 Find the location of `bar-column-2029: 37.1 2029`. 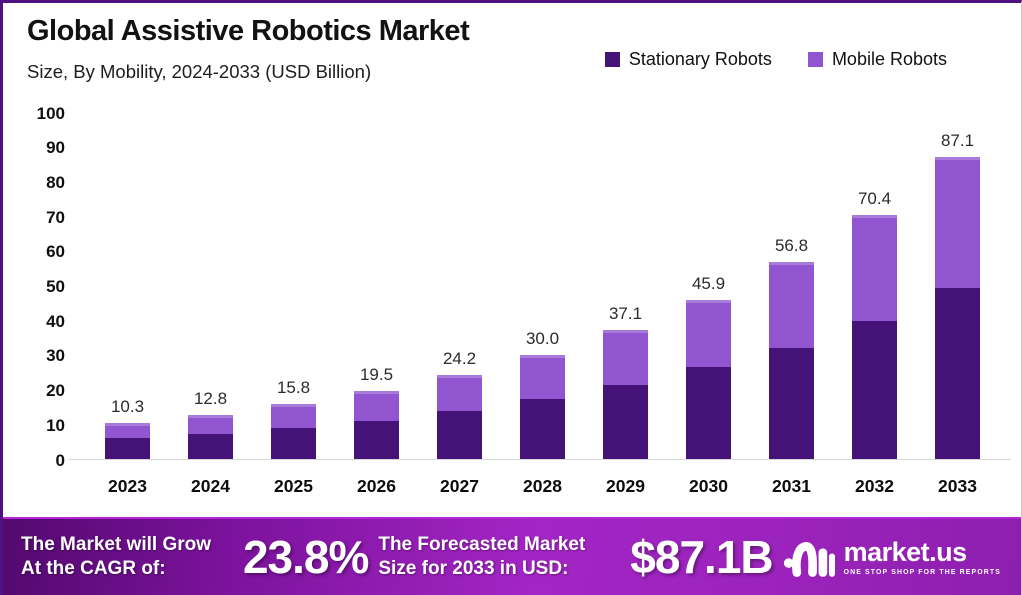

bar-column-2029: 37.1 2029 is located at coordinates (625, 304).